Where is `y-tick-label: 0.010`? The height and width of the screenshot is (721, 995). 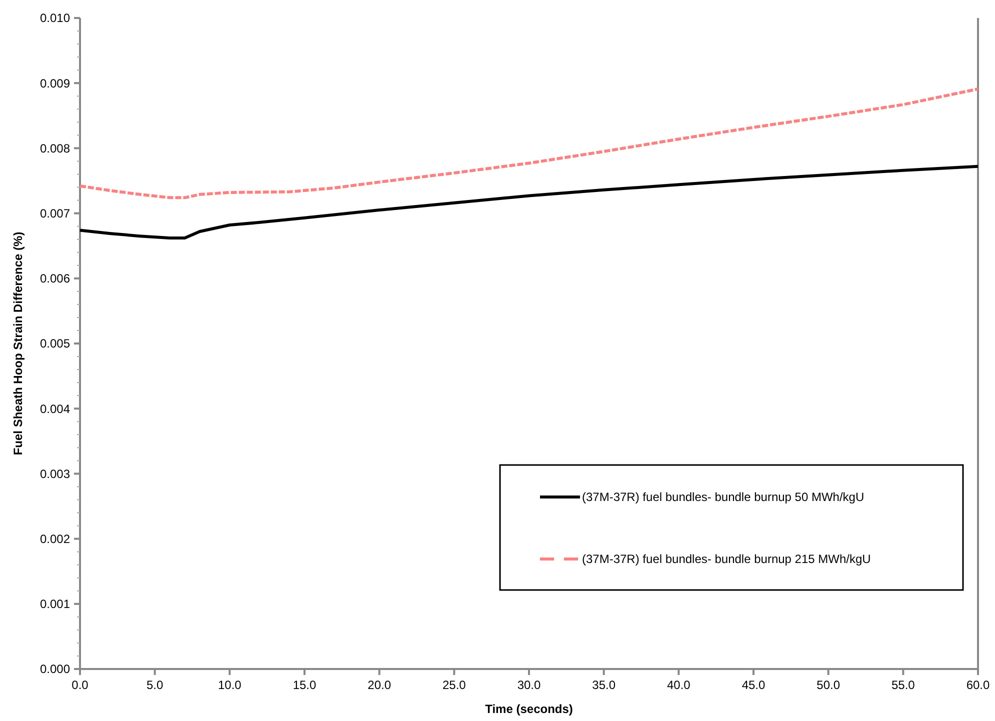
y-tick-label: 0.010 is located at coordinates (55, 18).